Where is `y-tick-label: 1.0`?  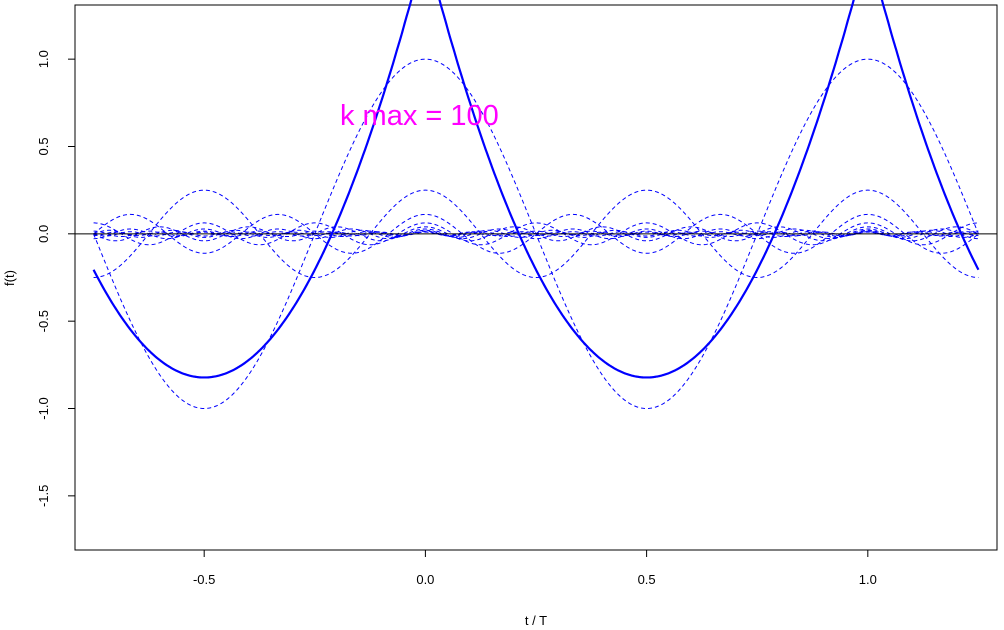
y-tick-label: 1.0 is located at coordinates (43, 59).